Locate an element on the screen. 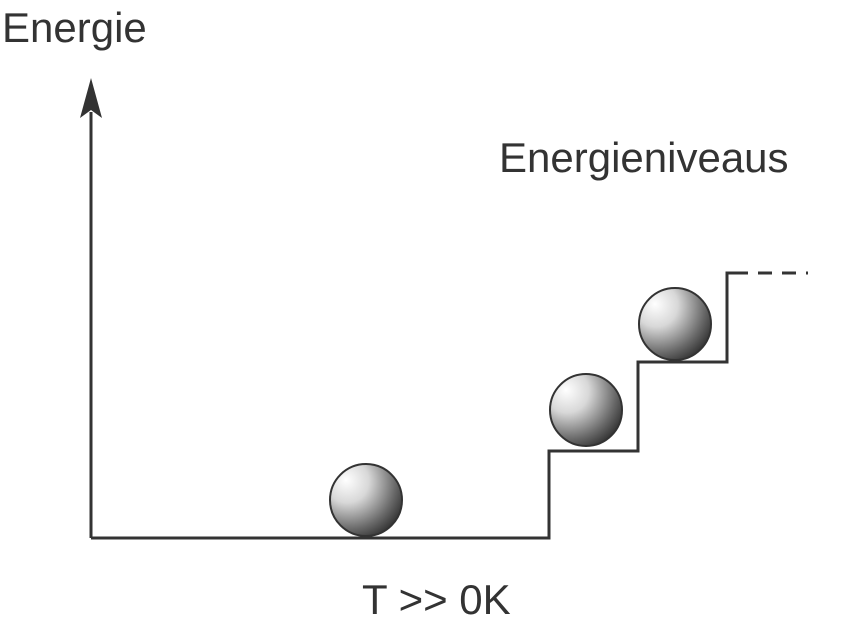 Image resolution: width=843 pixels, height=625 pixels. temperature-label: T >> 0K is located at coordinates (436, 599).